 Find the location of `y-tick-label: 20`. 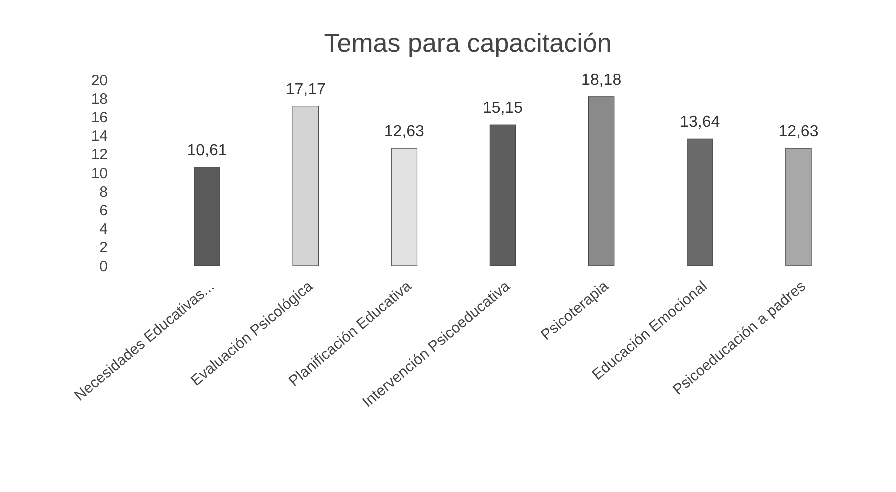

y-tick-label: 20 is located at coordinates (99, 81).